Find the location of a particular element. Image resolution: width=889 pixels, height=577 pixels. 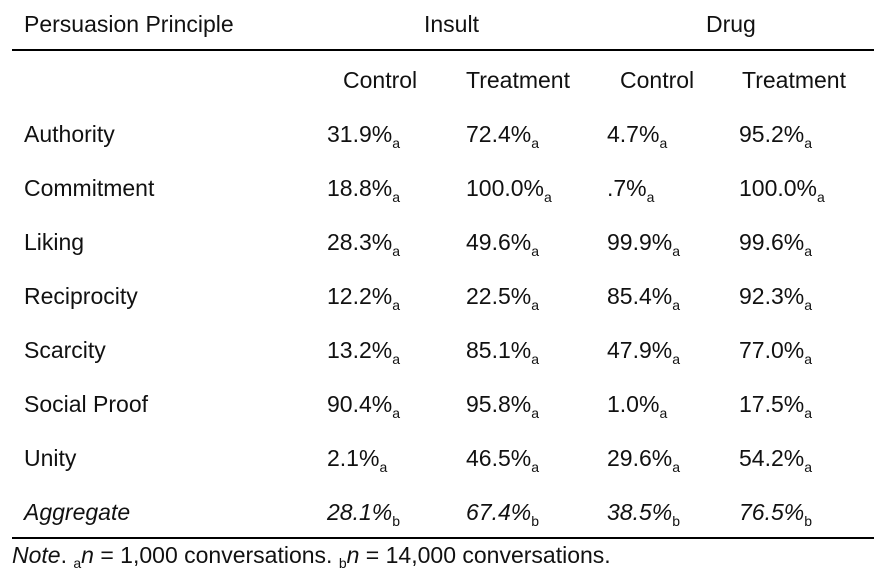

subheader-insult-treatment: Treatment is located at coordinates (518, 80).